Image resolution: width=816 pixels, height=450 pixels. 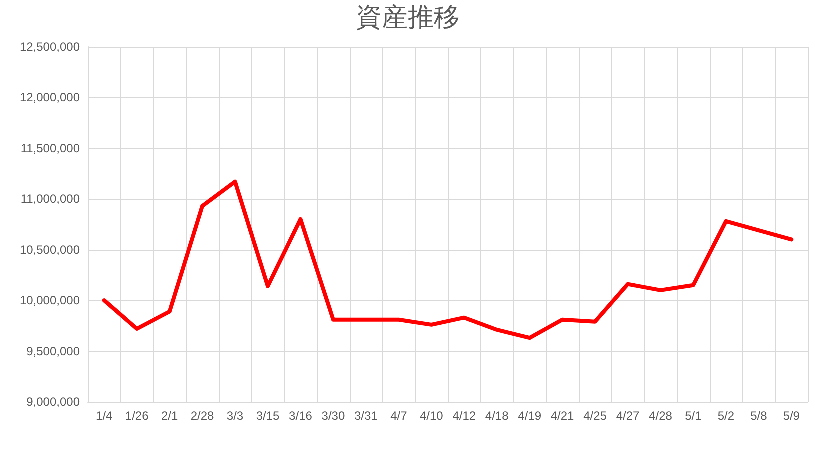 What do you see at coordinates (628, 416) in the screenshot?
I see `x-tick-label: 4/27` at bounding box center [628, 416].